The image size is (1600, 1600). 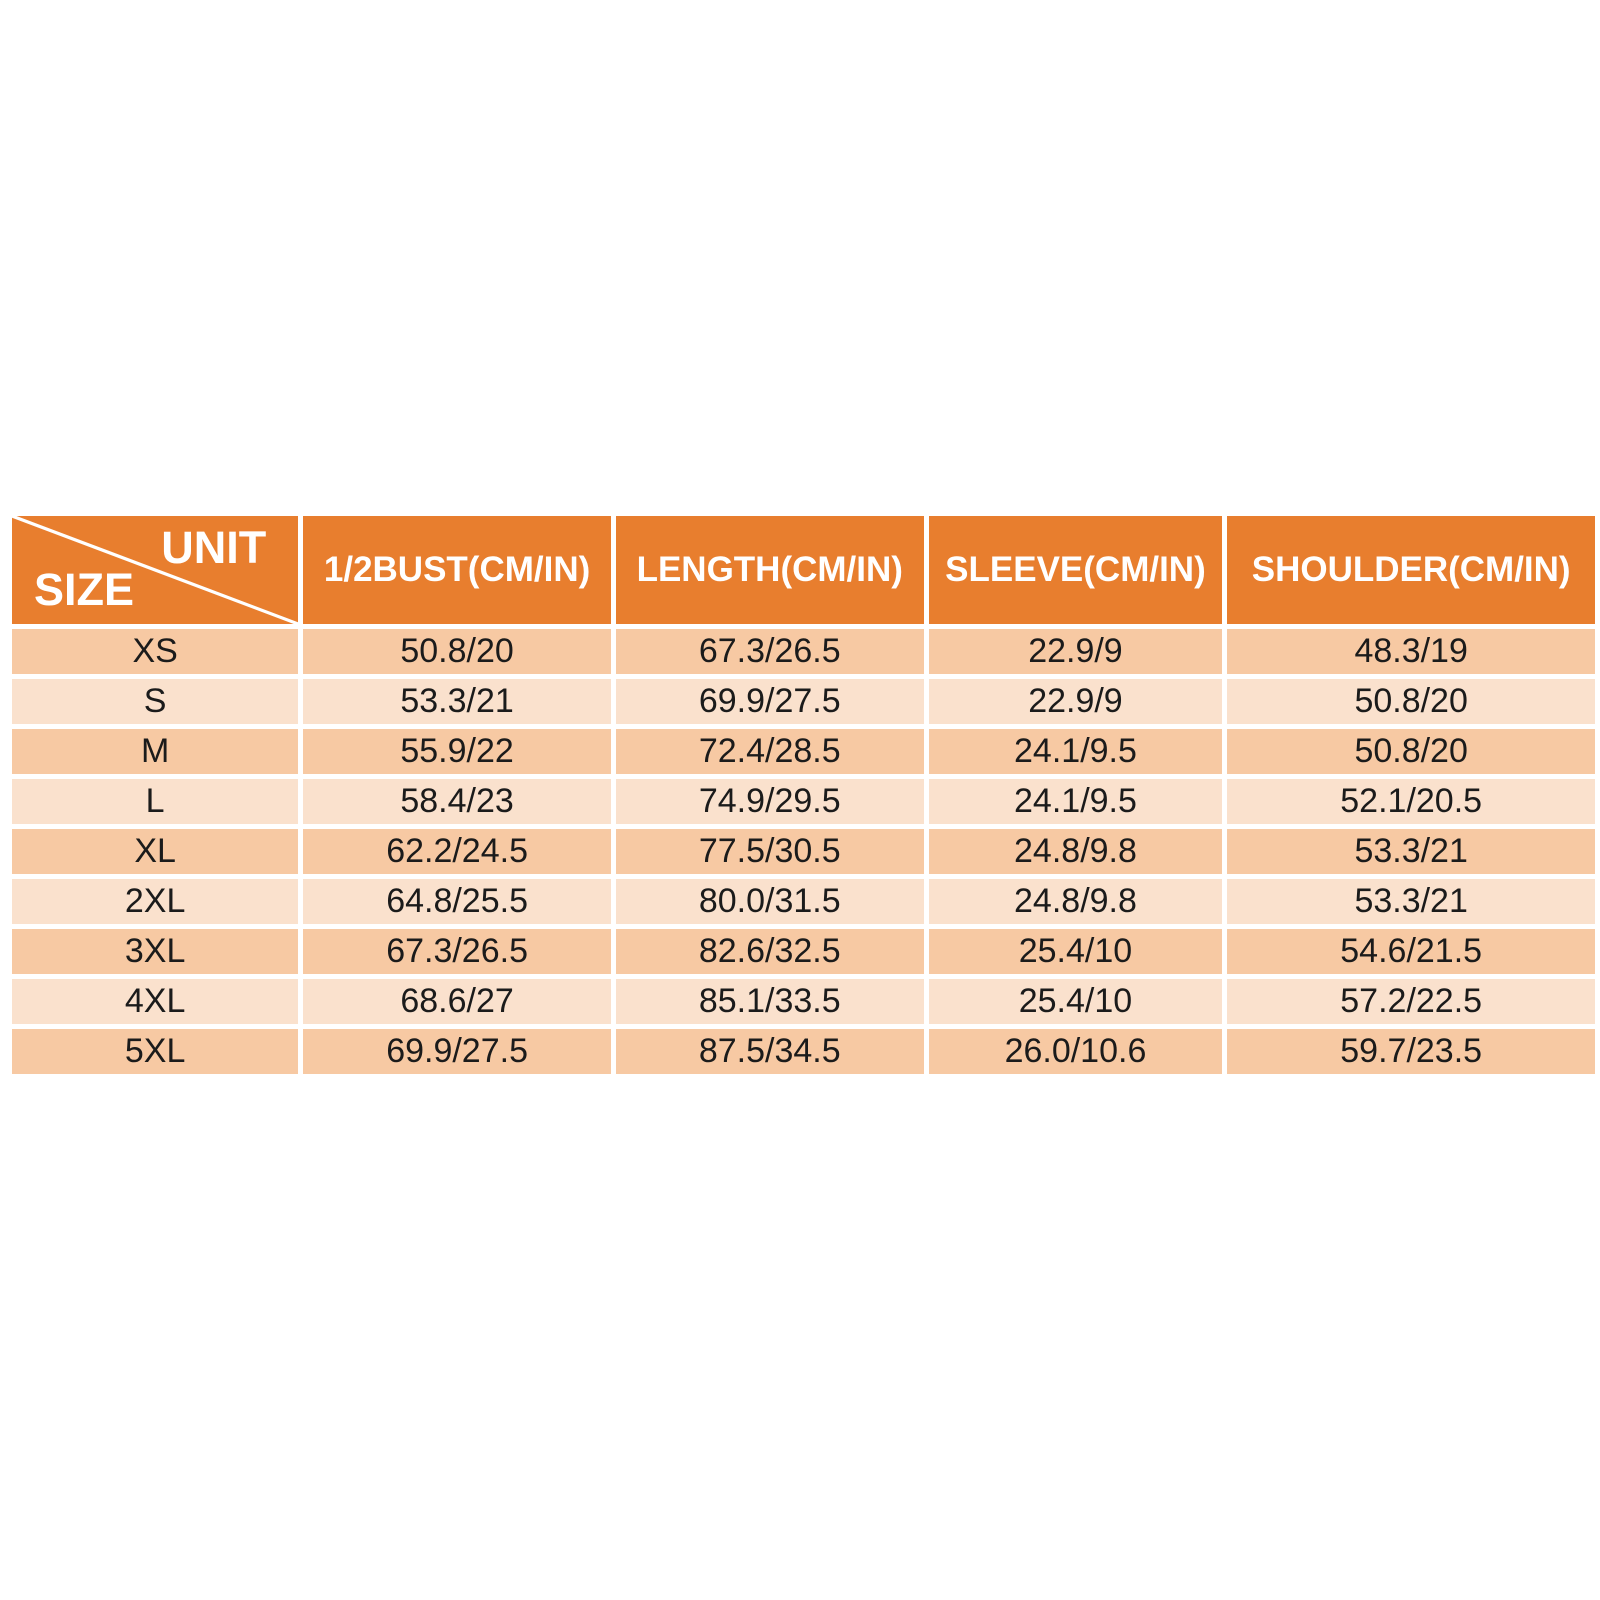 I want to click on size-cell: M, so click(x=155, y=751).